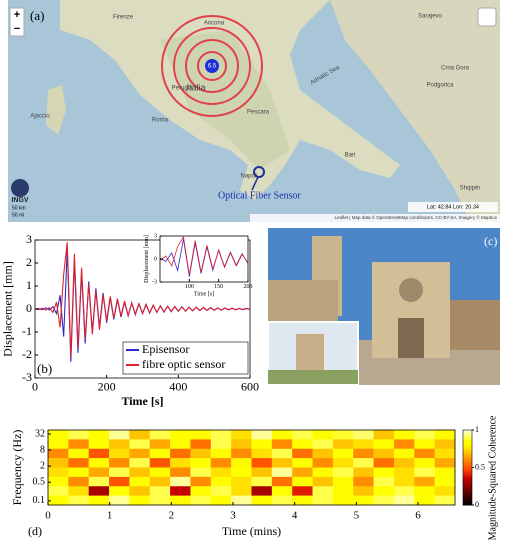 The width and height of the screenshot is (506, 550). What do you see at coordinates (18, 215) in the screenshot?
I see `scale-mi: 50 mi` at bounding box center [18, 215].